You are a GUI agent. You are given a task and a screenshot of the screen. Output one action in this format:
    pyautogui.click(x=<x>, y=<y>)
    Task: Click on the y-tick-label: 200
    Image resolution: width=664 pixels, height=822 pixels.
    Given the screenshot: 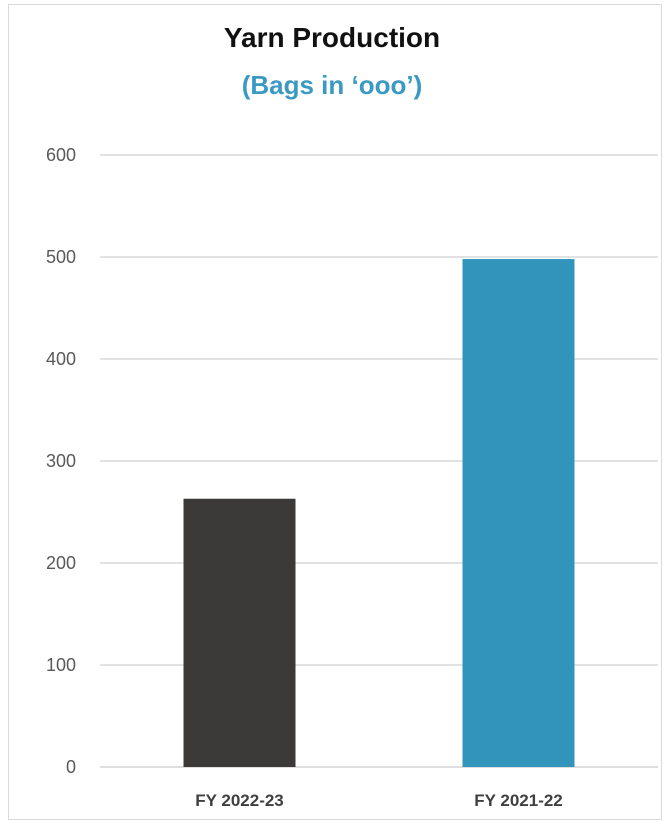 What is the action you would take?
    pyautogui.click(x=61, y=563)
    